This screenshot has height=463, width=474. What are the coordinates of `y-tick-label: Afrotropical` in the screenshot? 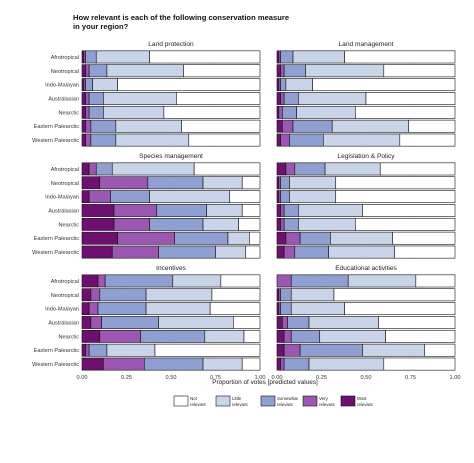 It's located at (65, 170).